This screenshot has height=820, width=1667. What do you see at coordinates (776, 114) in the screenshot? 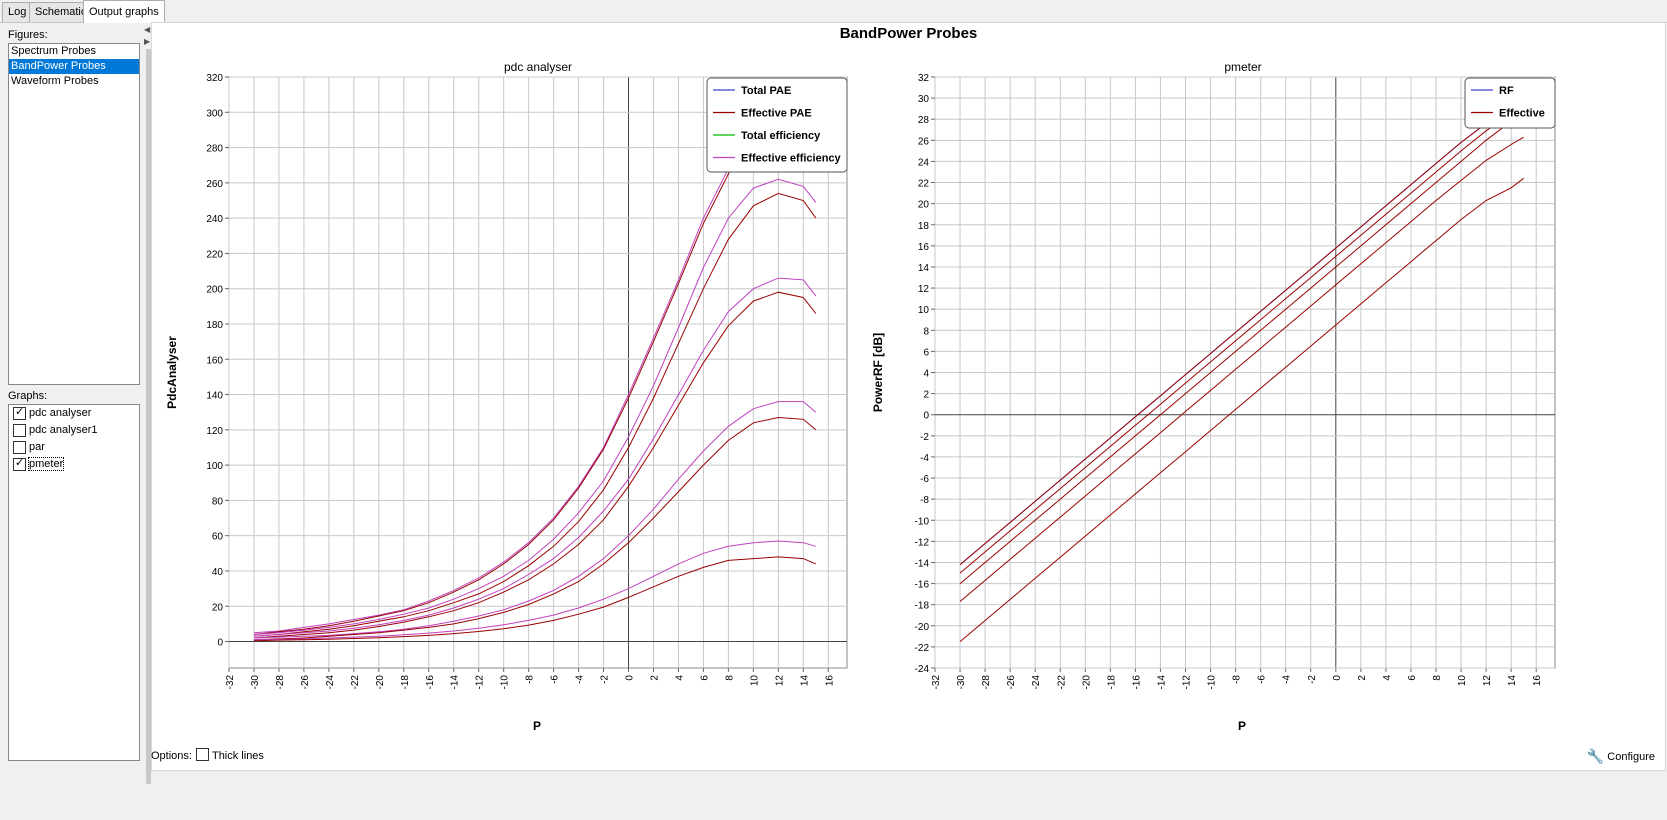
I see `legend-label: Effective PAE` at bounding box center [776, 114].